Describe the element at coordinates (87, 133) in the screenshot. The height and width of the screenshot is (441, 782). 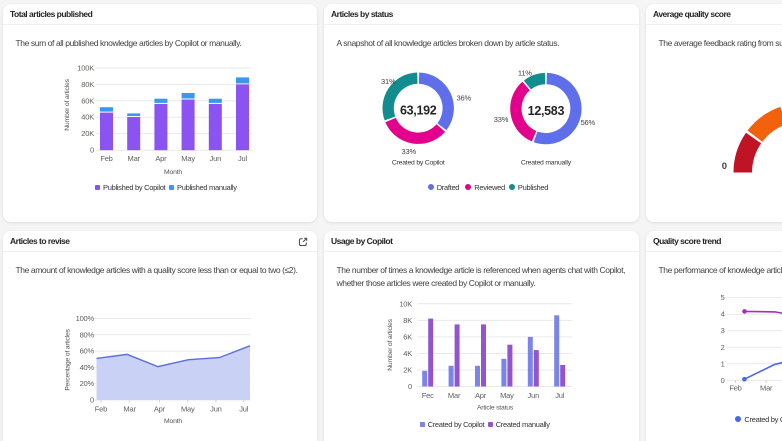
I see `svg-text: 20K` at that location.